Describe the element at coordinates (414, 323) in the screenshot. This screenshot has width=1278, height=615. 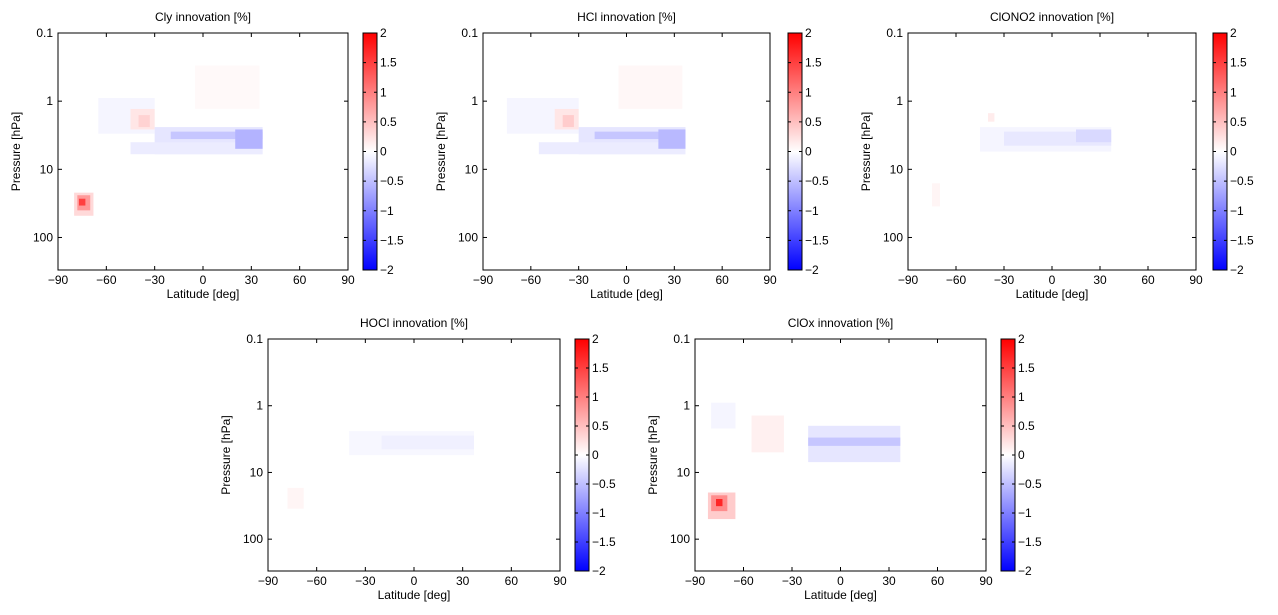
I see `chart-title: HOCl innovation [%]` at that location.